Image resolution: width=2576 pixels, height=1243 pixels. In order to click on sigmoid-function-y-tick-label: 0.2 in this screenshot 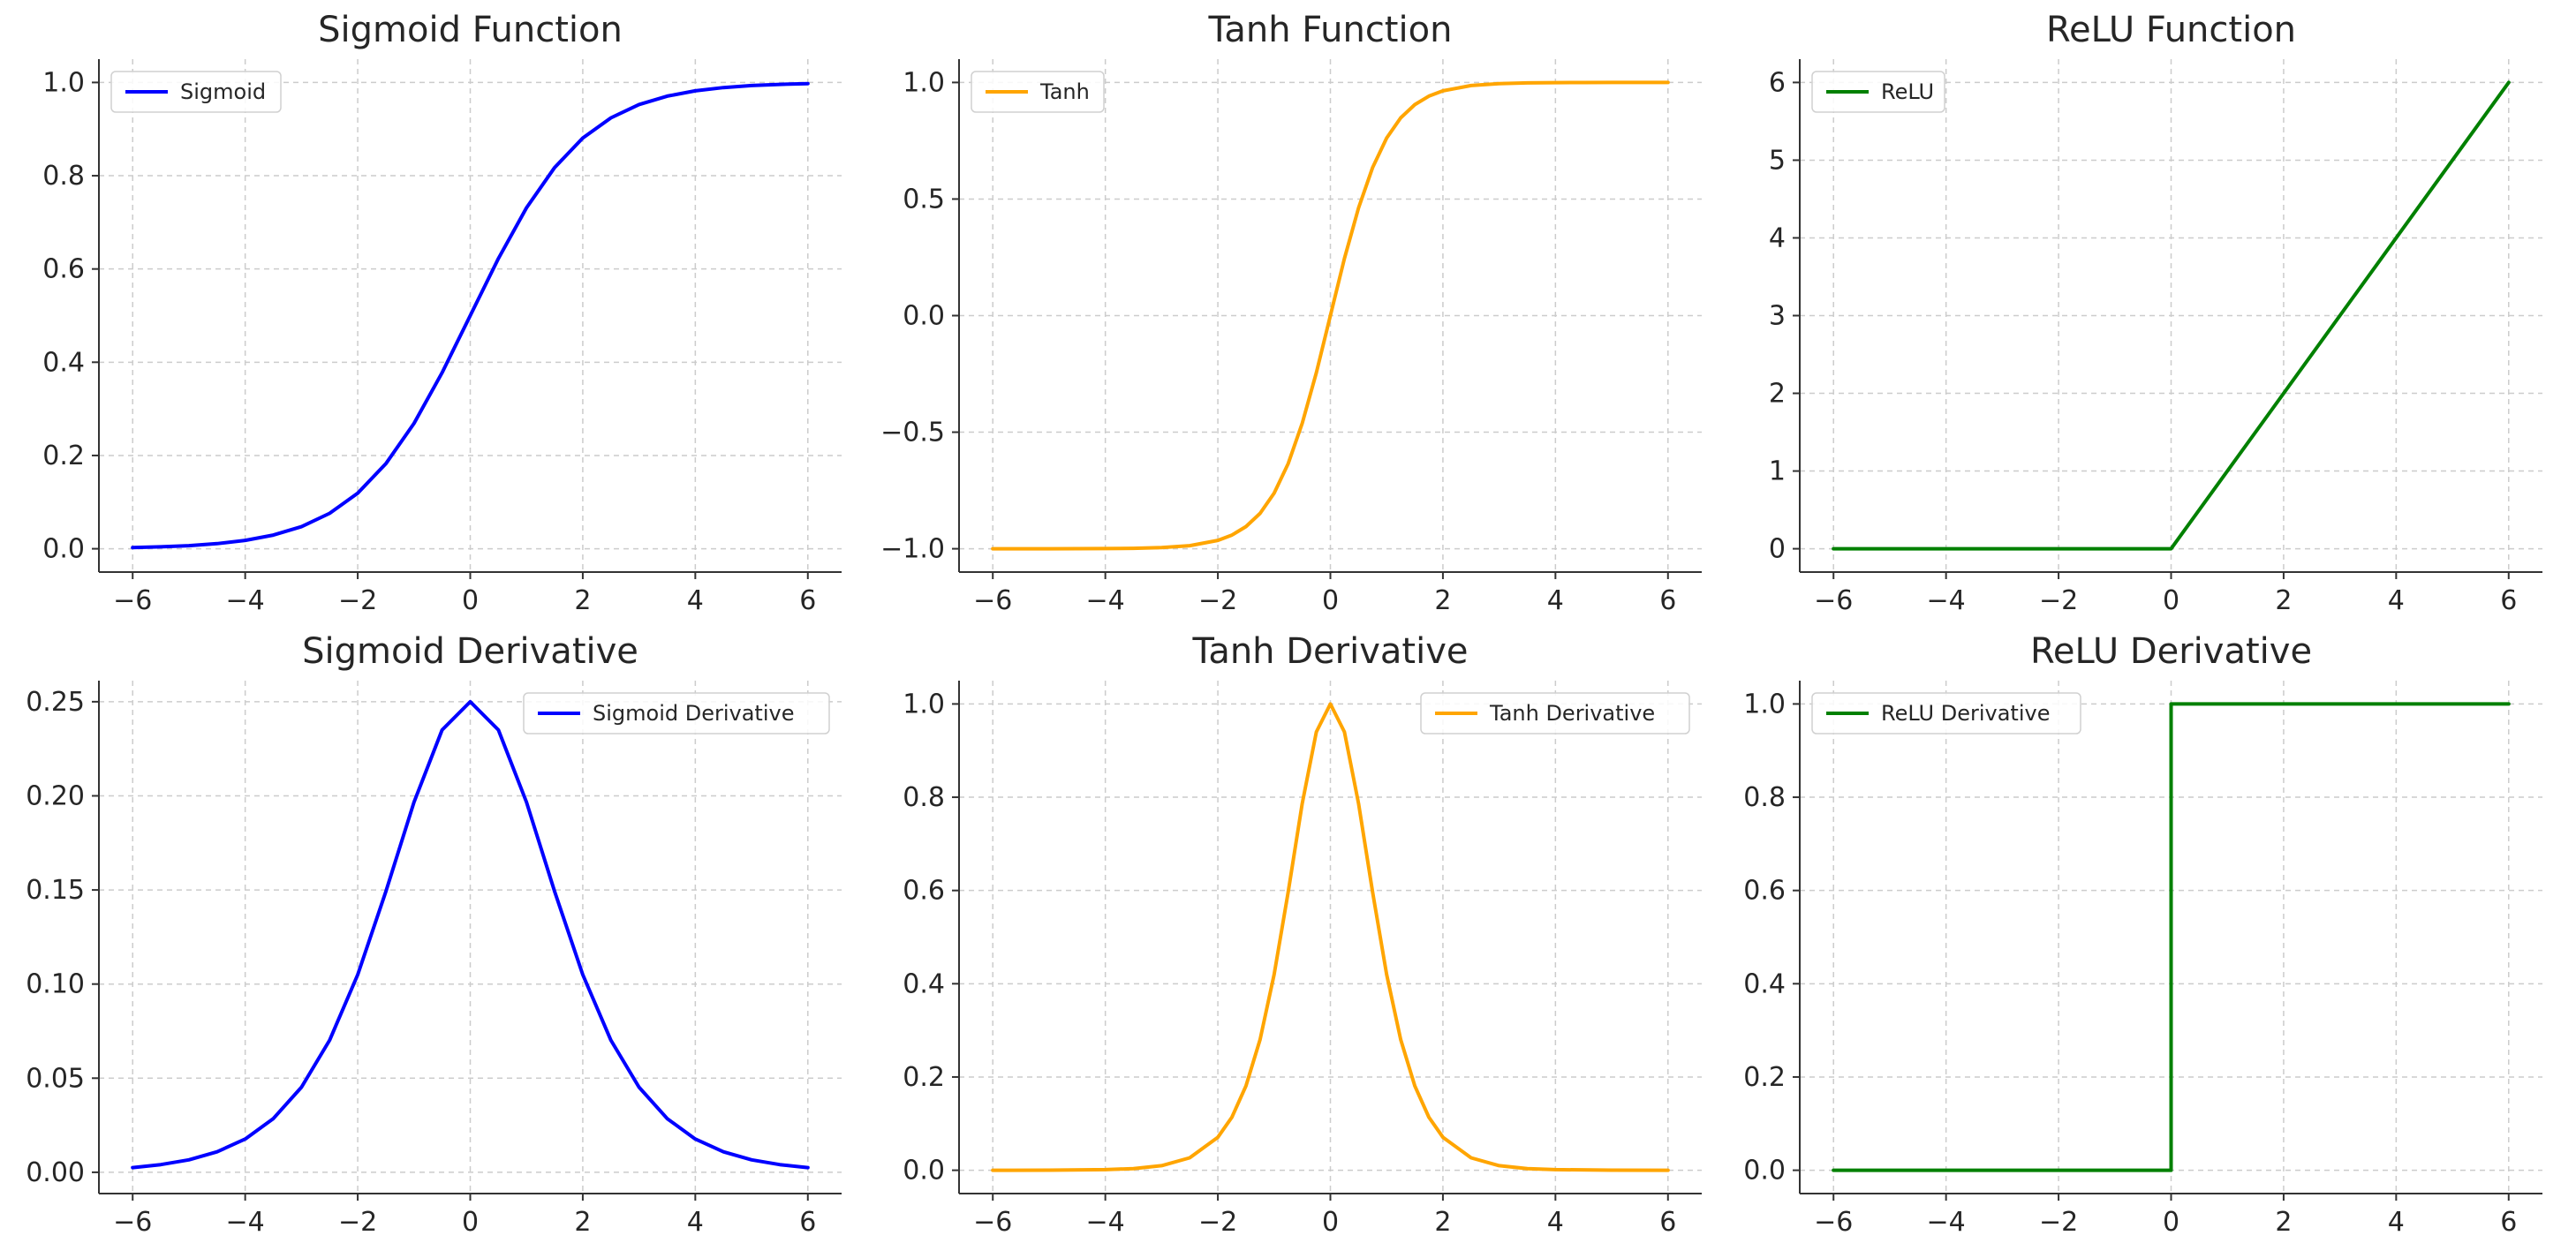, I will do `click(64, 456)`.